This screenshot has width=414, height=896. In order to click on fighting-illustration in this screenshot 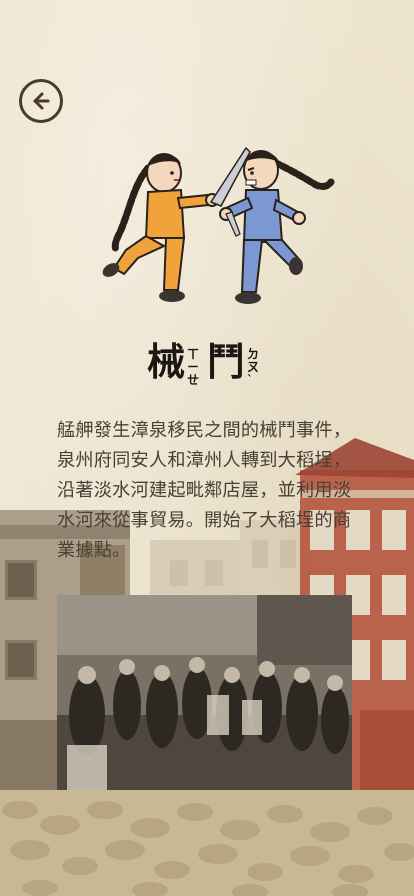, I will do `click(218, 225)`.